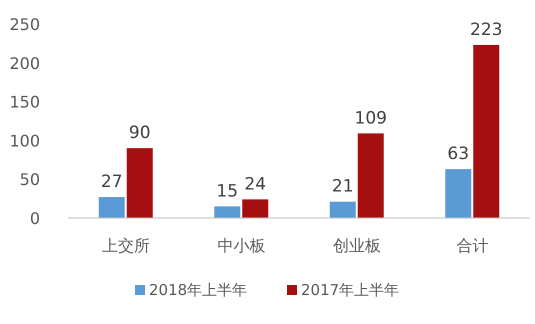 The height and width of the screenshot is (324, 535). Describe the element at coordinates (24, 102) in the screenshot. I see `y-tick-label: 150` at that location.